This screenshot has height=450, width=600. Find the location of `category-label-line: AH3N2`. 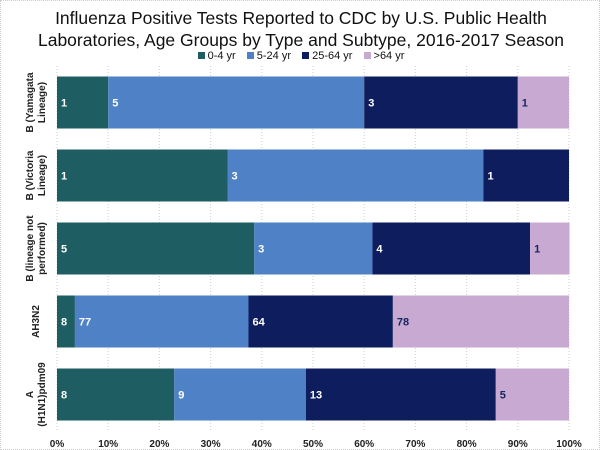

category-label-line: AH3N2 is located at coordinates (36, 321).